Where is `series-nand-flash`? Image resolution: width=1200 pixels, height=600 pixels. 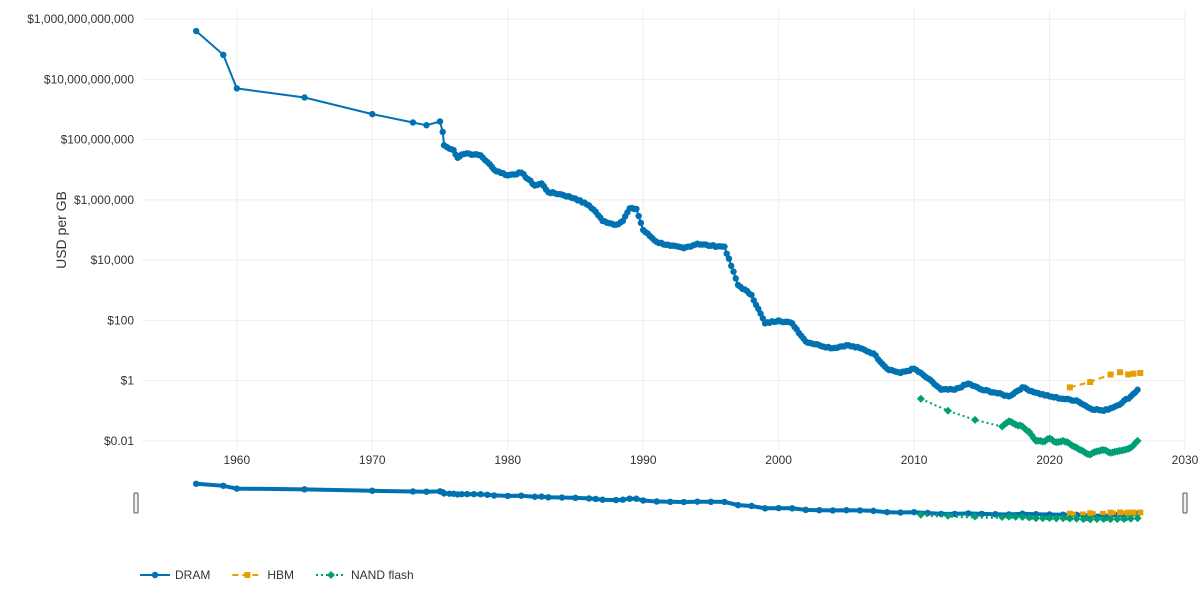
series-nand-flash is located at coordinates (1029, 426).